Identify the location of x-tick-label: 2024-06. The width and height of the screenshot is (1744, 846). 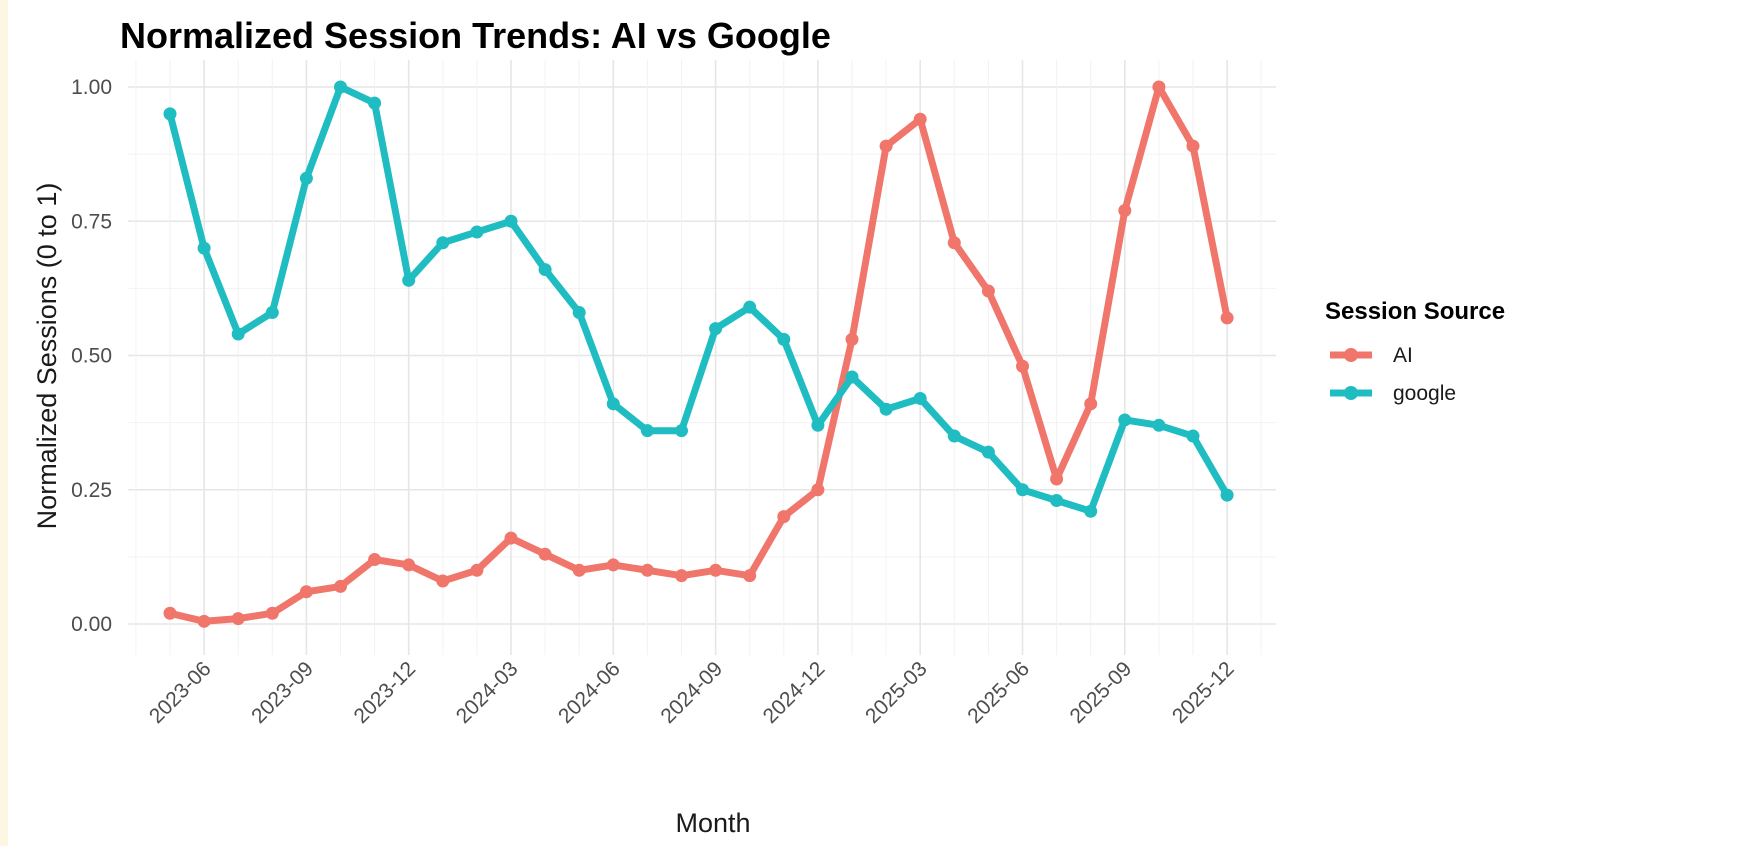
(589, 692).